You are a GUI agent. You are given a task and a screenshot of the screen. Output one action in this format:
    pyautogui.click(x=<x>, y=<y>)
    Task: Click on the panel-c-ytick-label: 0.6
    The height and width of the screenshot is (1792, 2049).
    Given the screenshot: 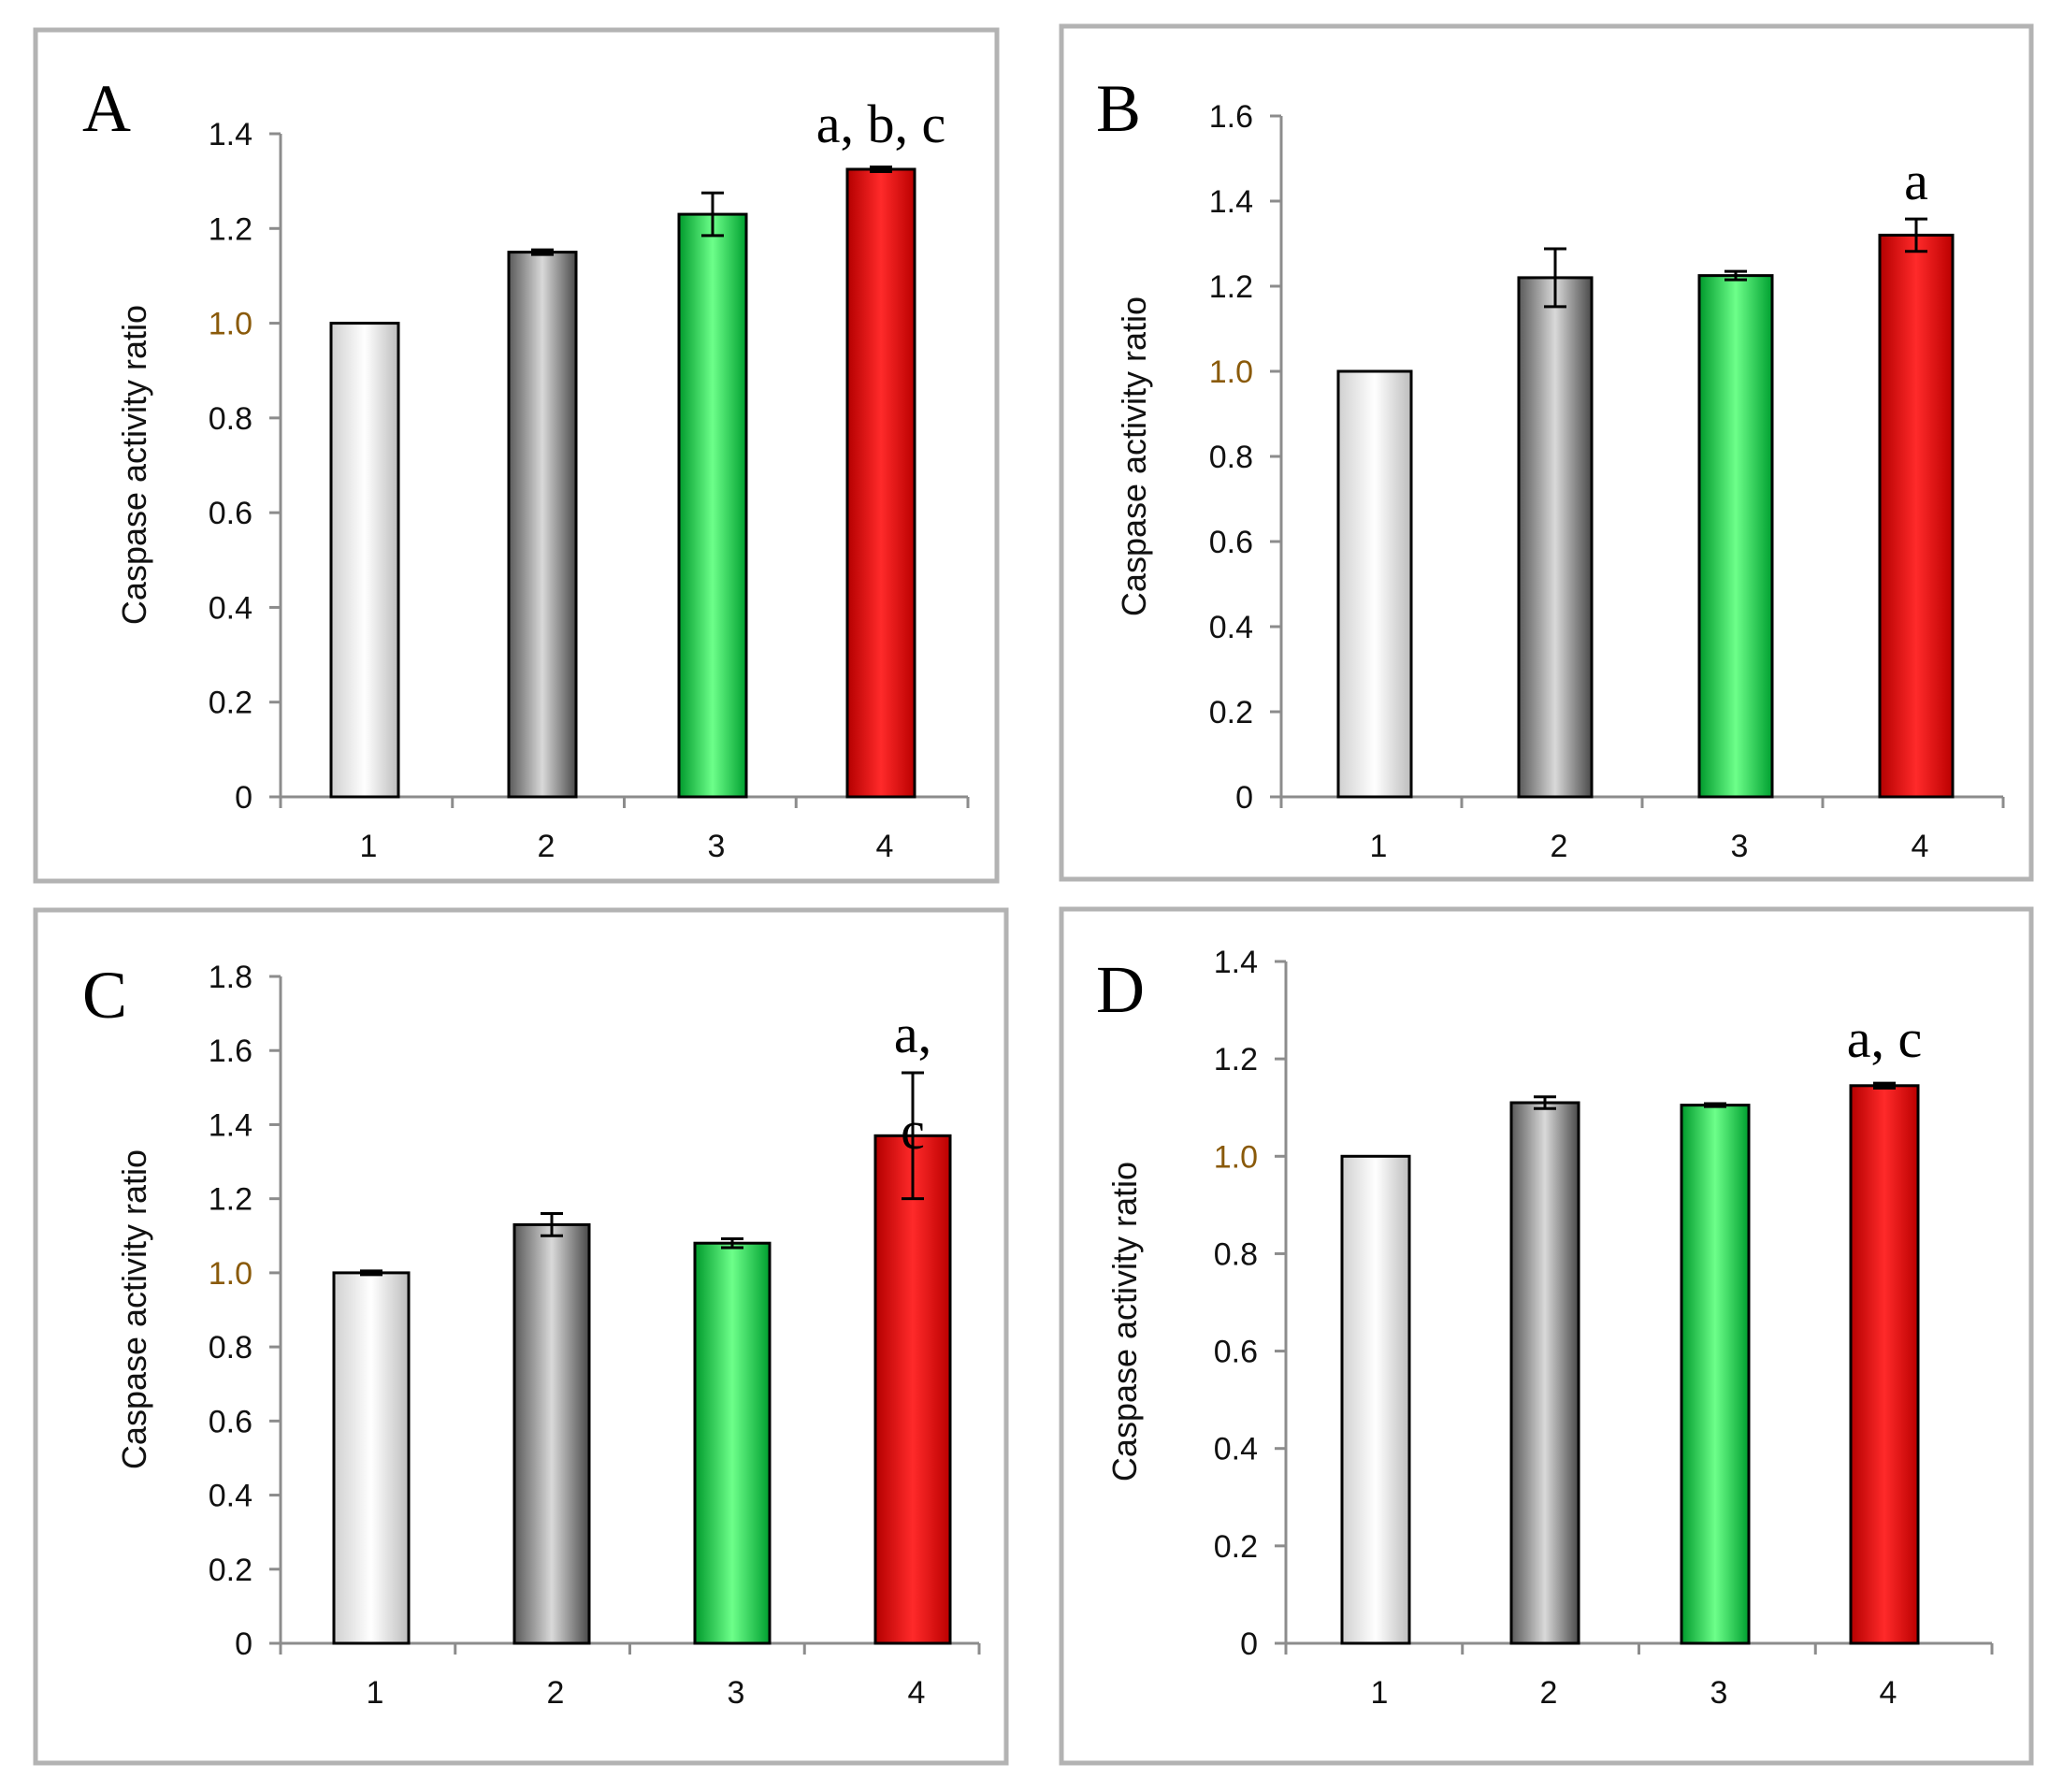 What is the action you would take?
    pyautogui.click(x=231, y=1421)
    